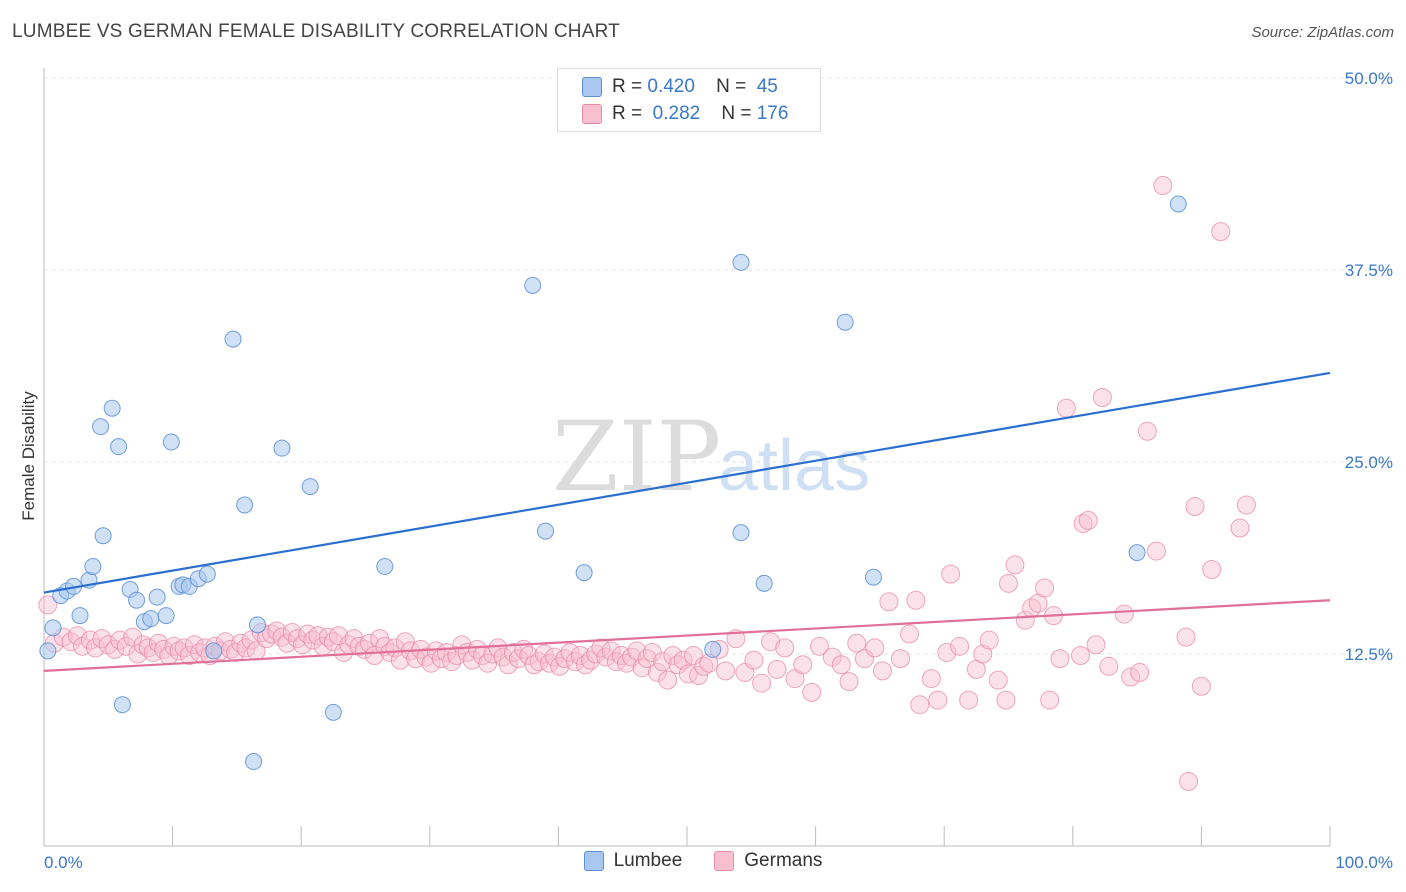 Image resolution: width=1406 pixels, height=892 pixels. I want to click on y-axis-label: Female Disability, so click(28, 456).